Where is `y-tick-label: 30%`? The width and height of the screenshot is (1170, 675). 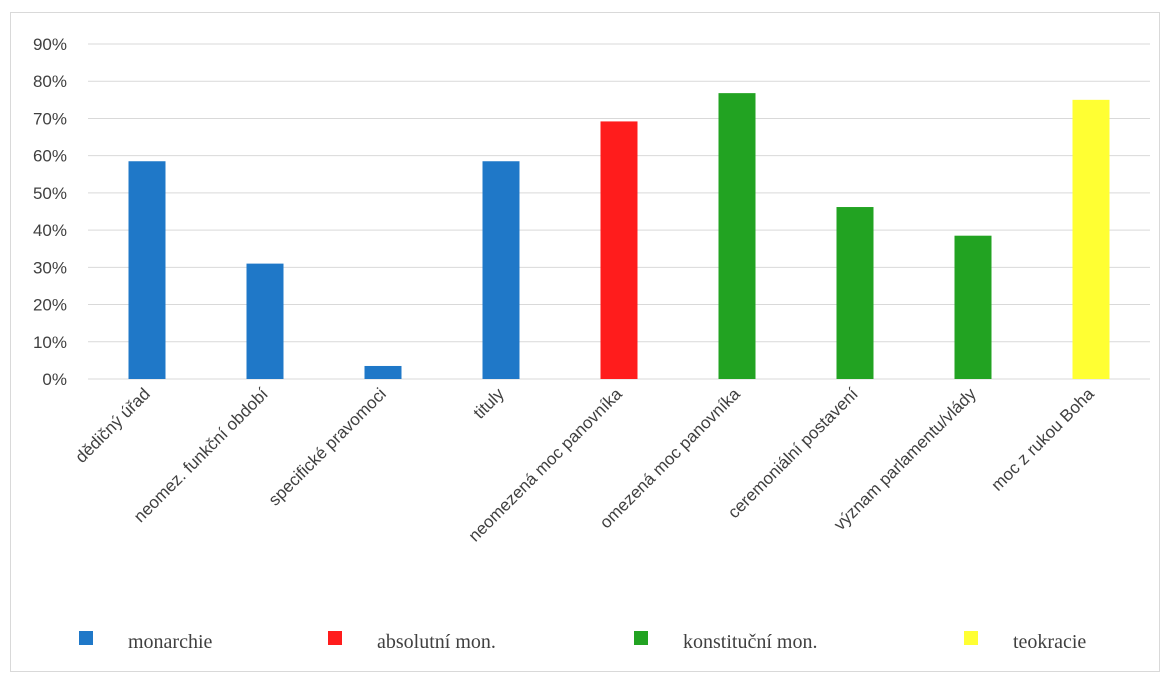 y-tick-label: 30% is located at coordinates (50, 267).